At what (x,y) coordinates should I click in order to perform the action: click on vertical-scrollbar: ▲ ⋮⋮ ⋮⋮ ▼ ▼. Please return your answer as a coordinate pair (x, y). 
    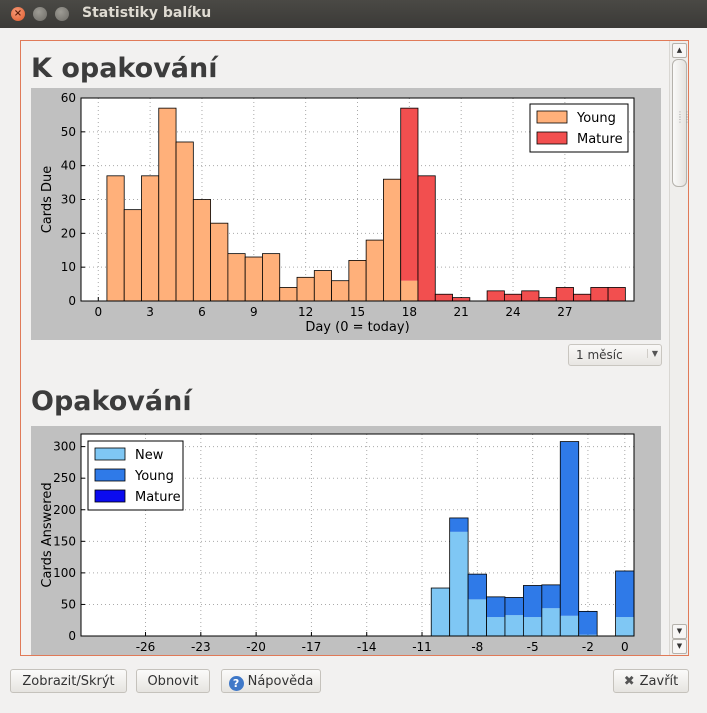
    Looking at the image, I should click on (678, 348).